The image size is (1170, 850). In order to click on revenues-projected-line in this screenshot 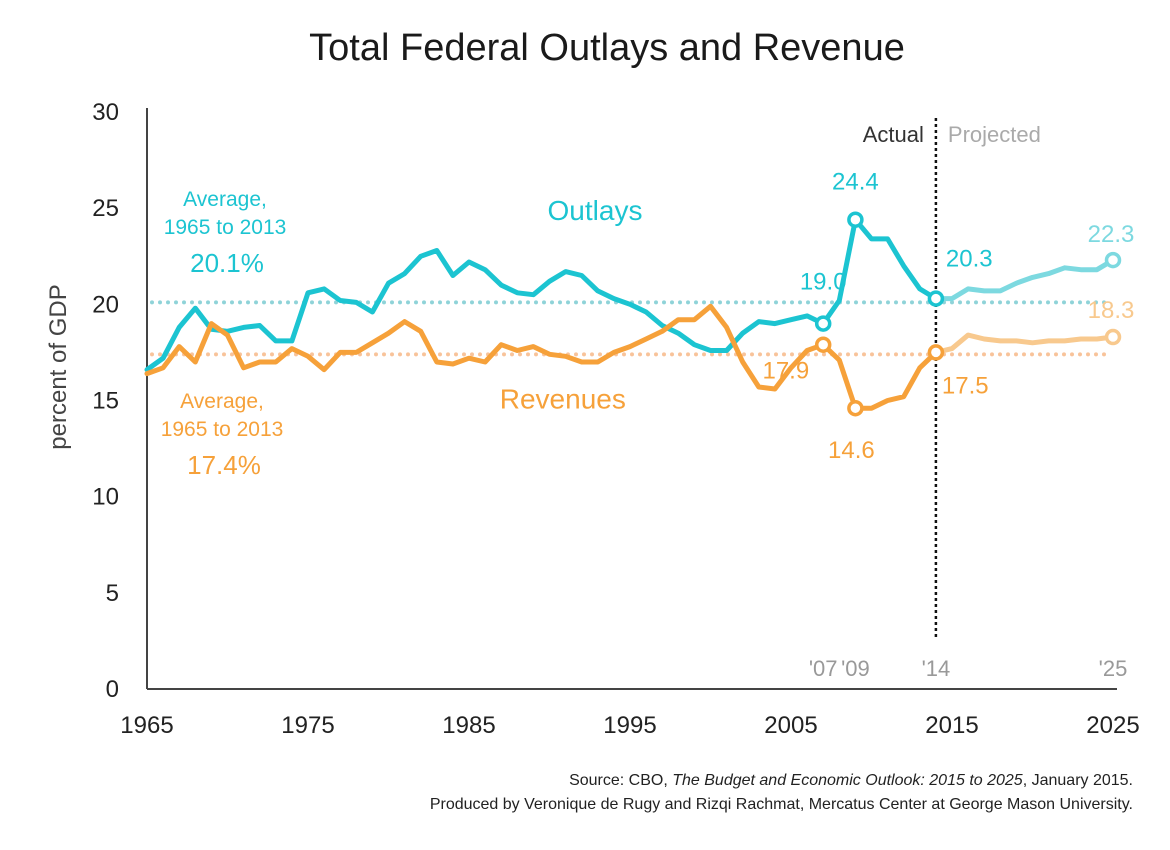, I will do `click(1024, 343)`.